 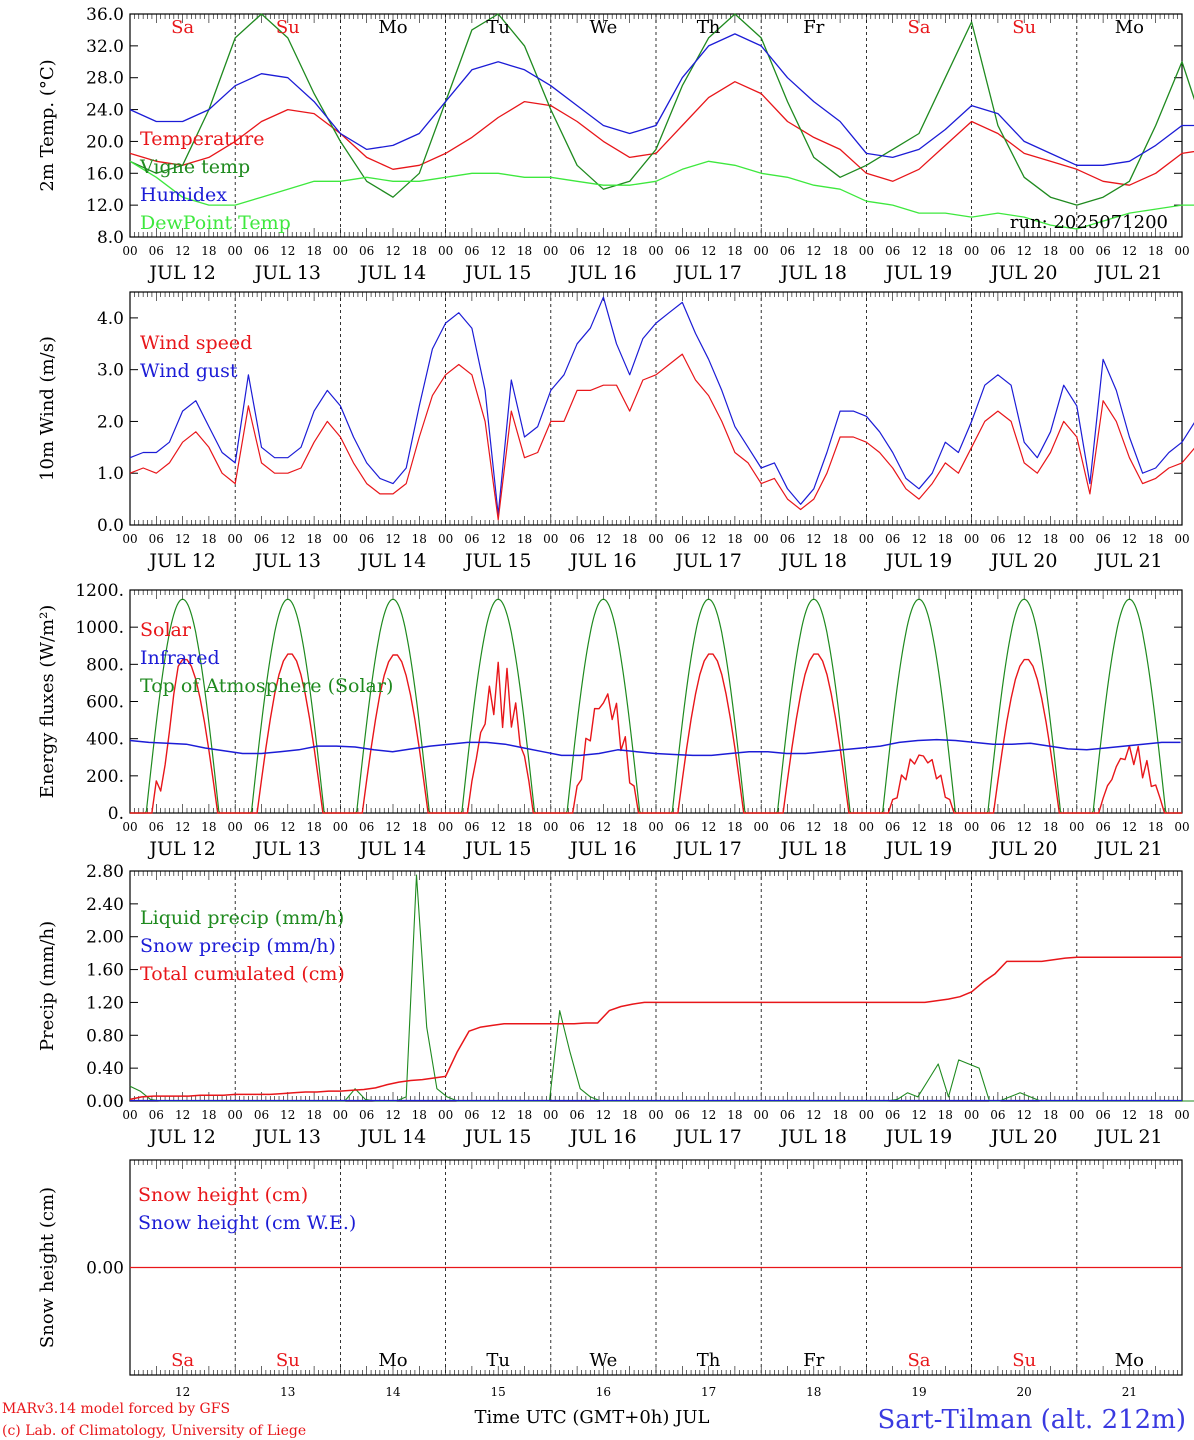 I want to click on weekday-label-bottom: Fr, so click(x=813, y=1360).